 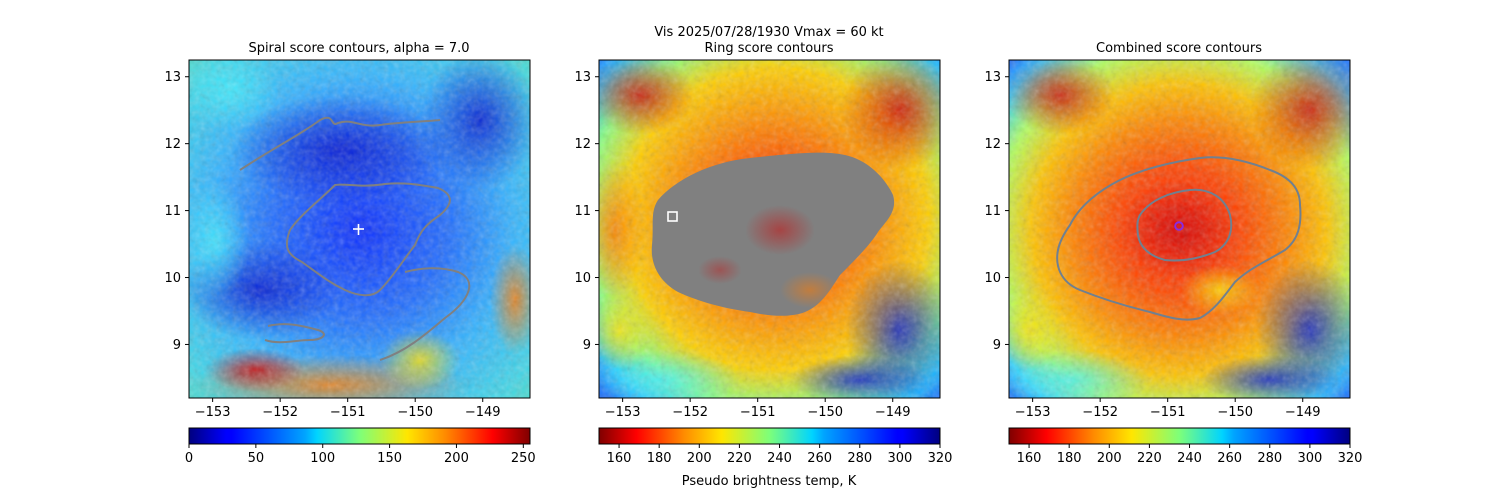 I want to click on colorbar-tick-label: 100, so click(x=322, y=458).